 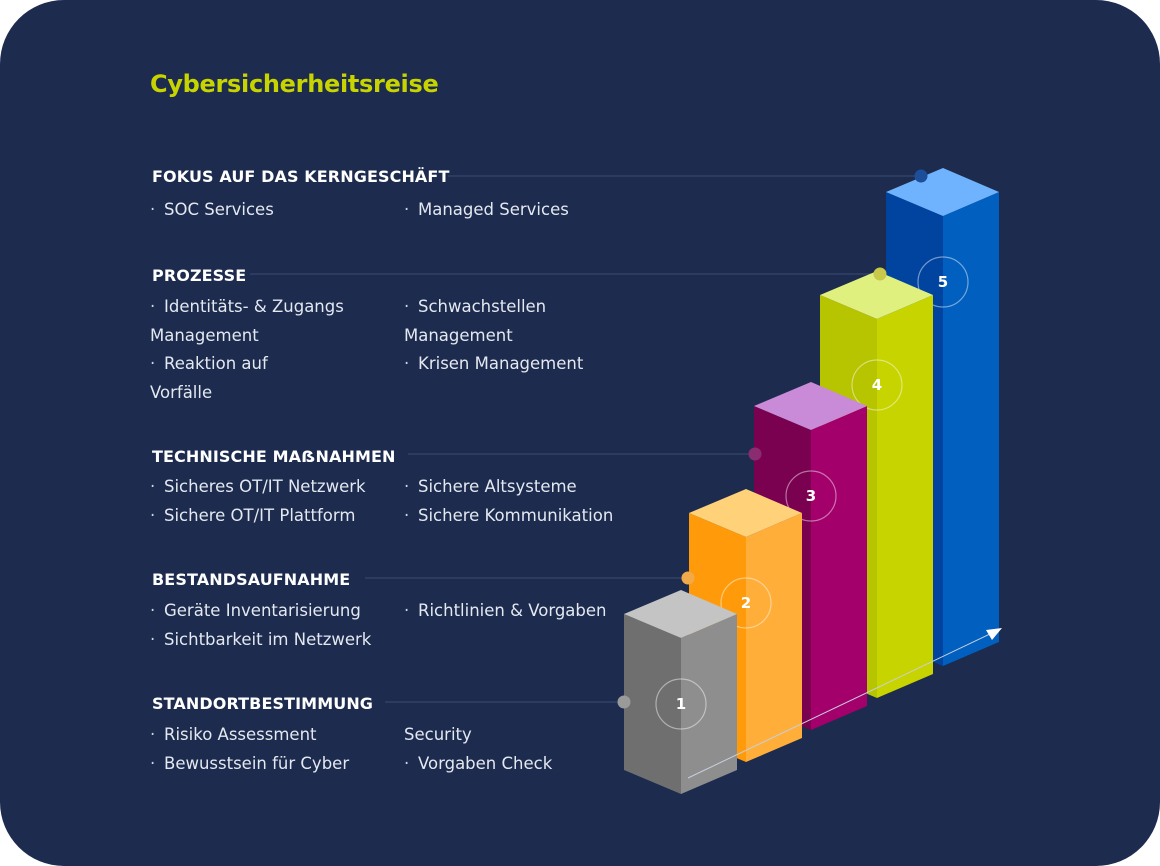 I want to click on step-number: 3, so click(x=811, y=496).